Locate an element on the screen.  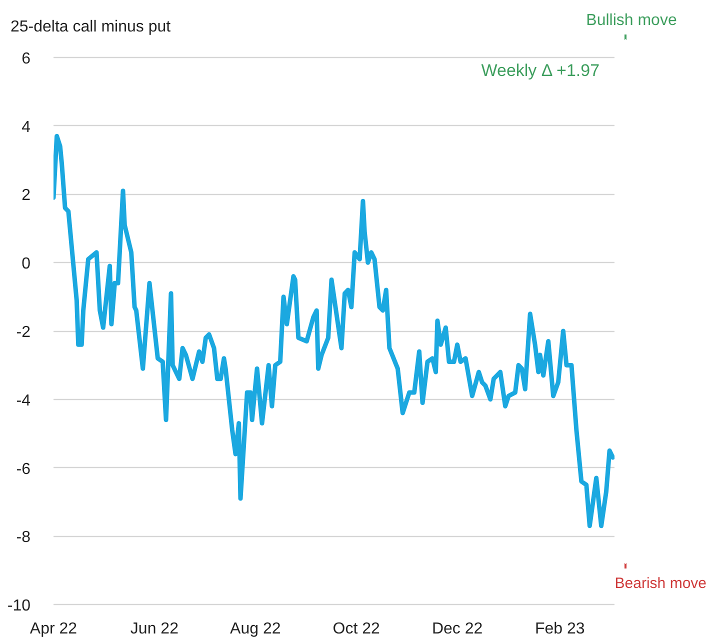
y-tick-label: 0 is located at coordinates (26, 264).